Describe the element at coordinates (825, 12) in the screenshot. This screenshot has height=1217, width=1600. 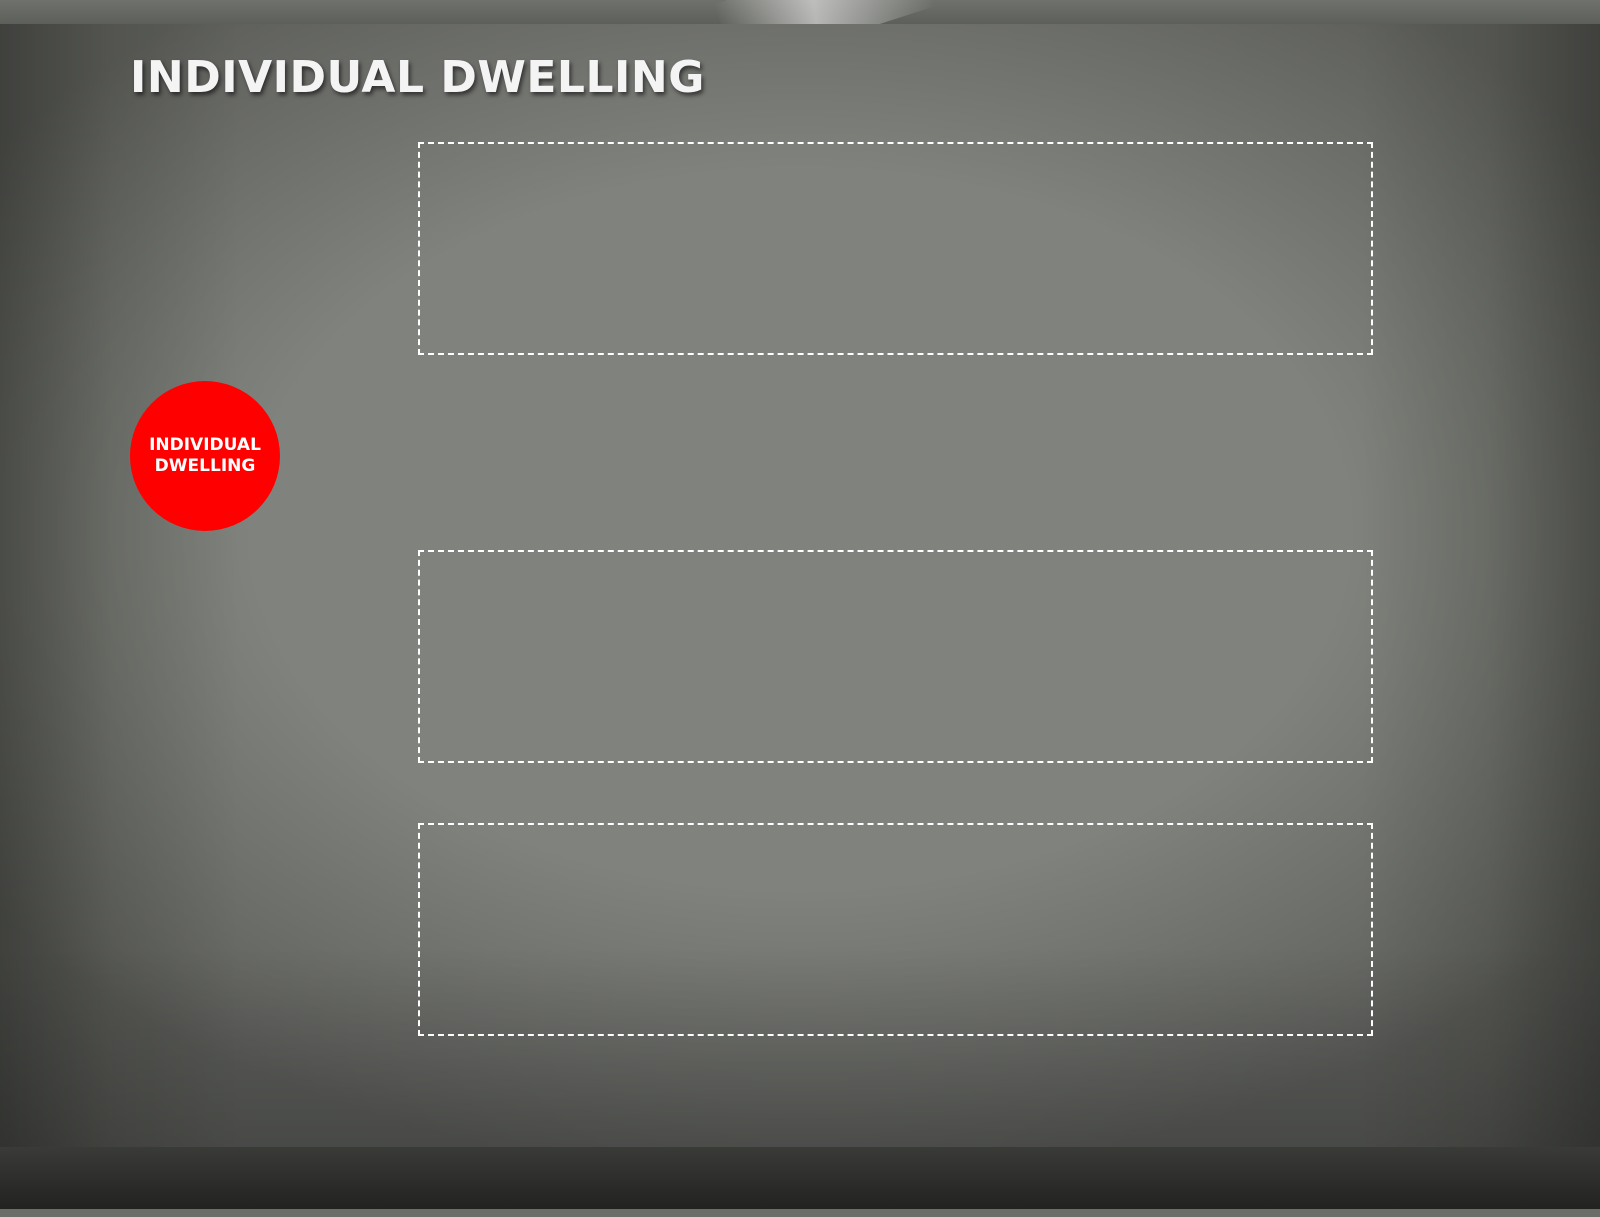
I see `light-streak` at that location.